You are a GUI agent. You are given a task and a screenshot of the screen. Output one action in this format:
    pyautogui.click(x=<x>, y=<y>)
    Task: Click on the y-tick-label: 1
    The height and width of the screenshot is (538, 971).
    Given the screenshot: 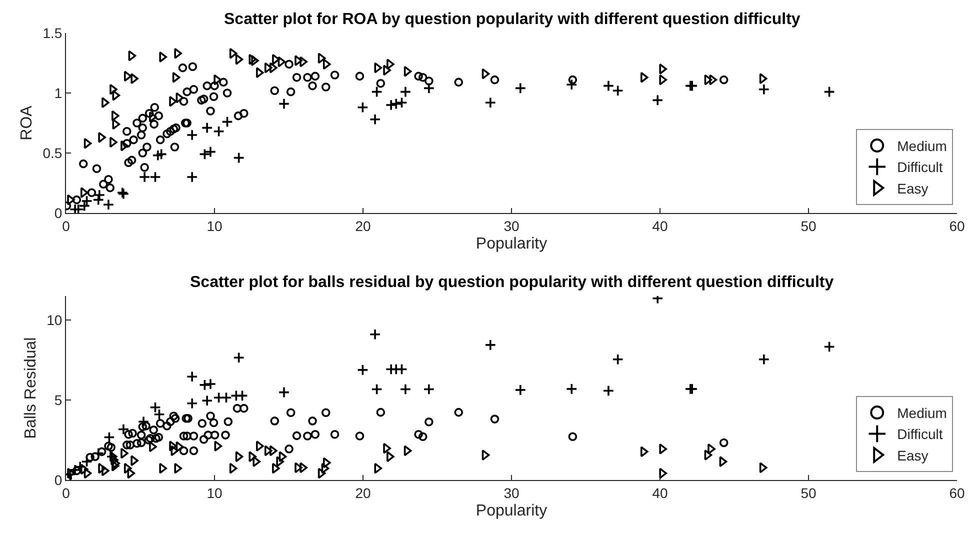 What is the action you would take?
    pyautogui.click(x=58, y=92)
    